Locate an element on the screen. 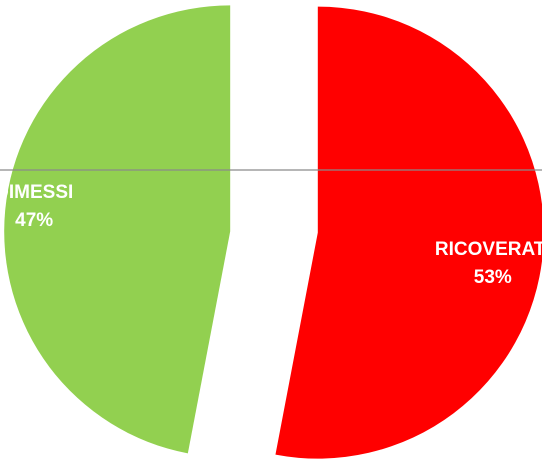  slice-label-dimessi: DIMESSI is located at coordinates (36, 192).